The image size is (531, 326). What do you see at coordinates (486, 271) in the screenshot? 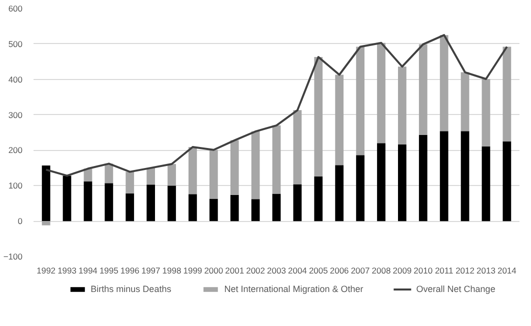
I see `x-tick-label: 2013` at bounding box center [486, 271].